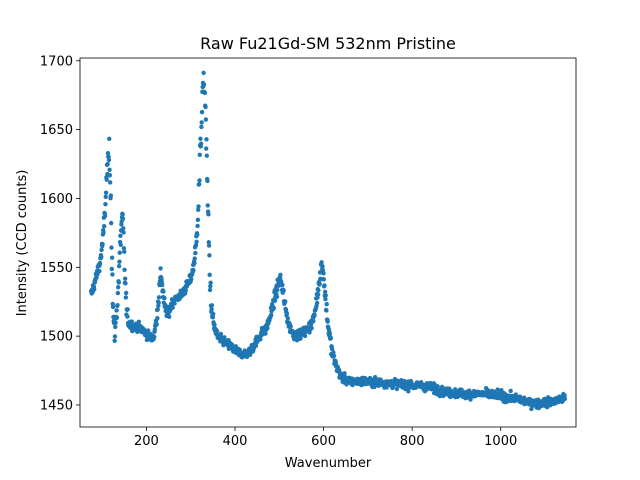  Describe the element at coordinates (328, 43) in the screenshot. I see `chart-title: Raw Fu21Gd-SM 532nm Pristine` at that location.